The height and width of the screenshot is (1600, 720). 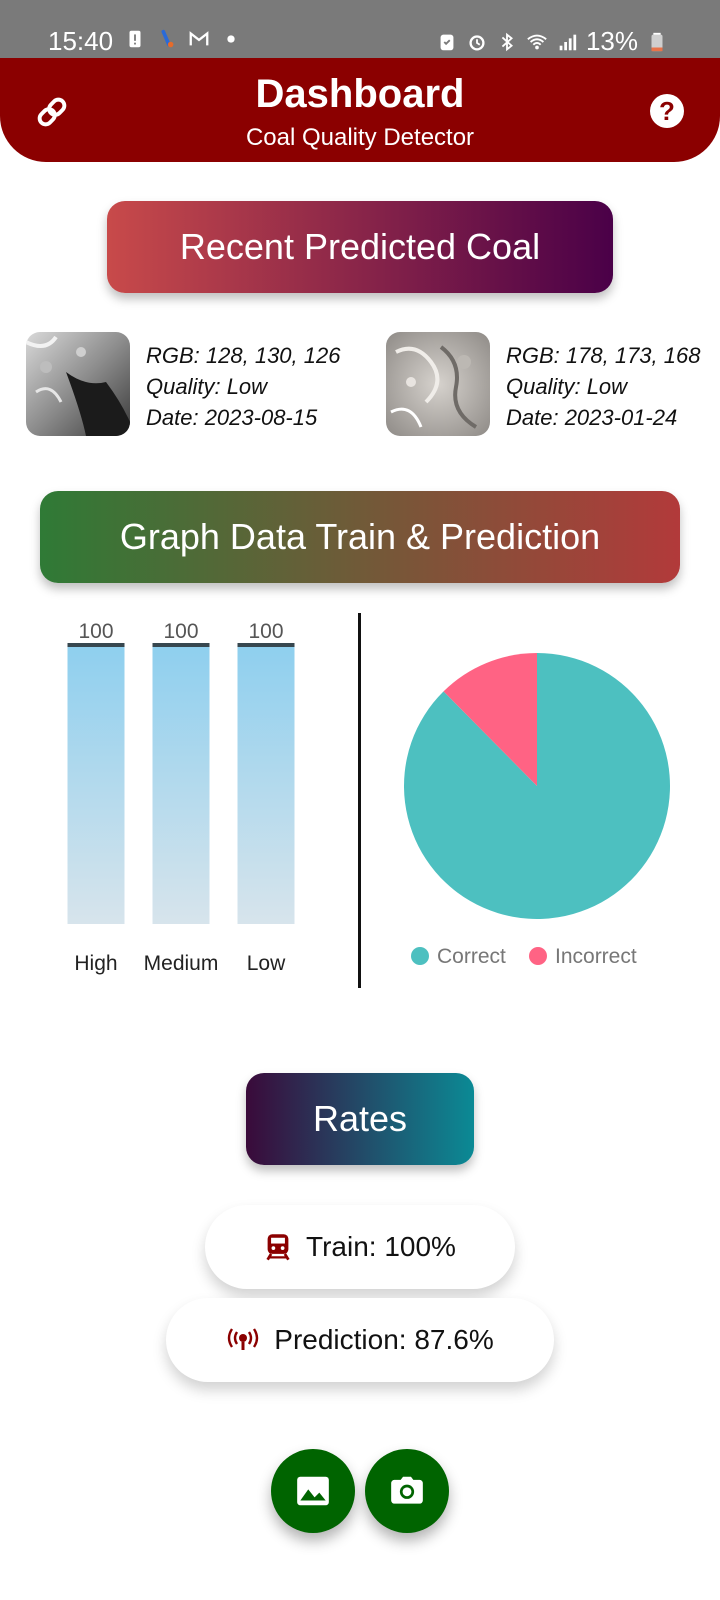 I want to click on status-right-icons: 13%, so click(x=552, y=41).